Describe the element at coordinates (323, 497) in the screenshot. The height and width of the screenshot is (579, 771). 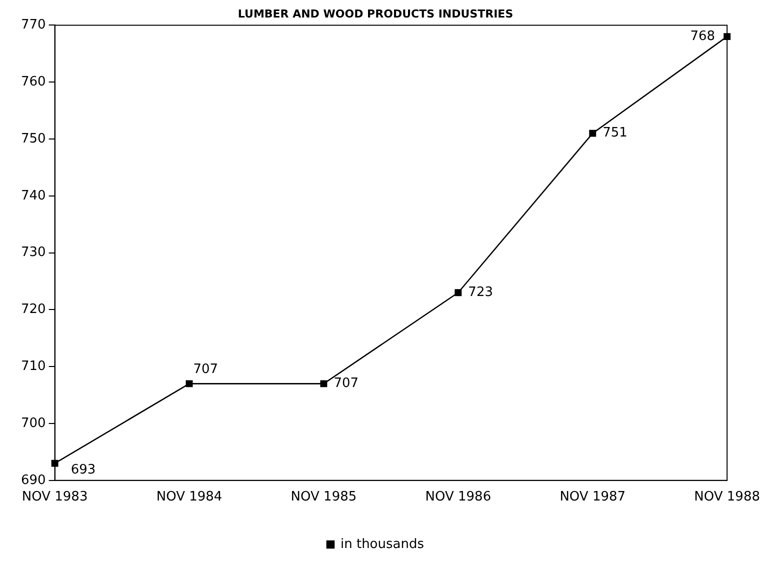
I see `x-tick-label: NOV 1985` at that location.